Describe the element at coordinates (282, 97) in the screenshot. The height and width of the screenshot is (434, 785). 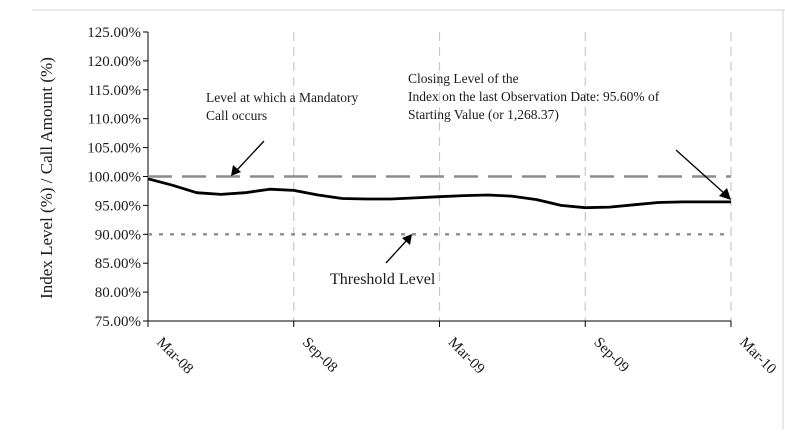
I see `mandatory-call-text-line-1: Level at which a Mandatory` at that location.